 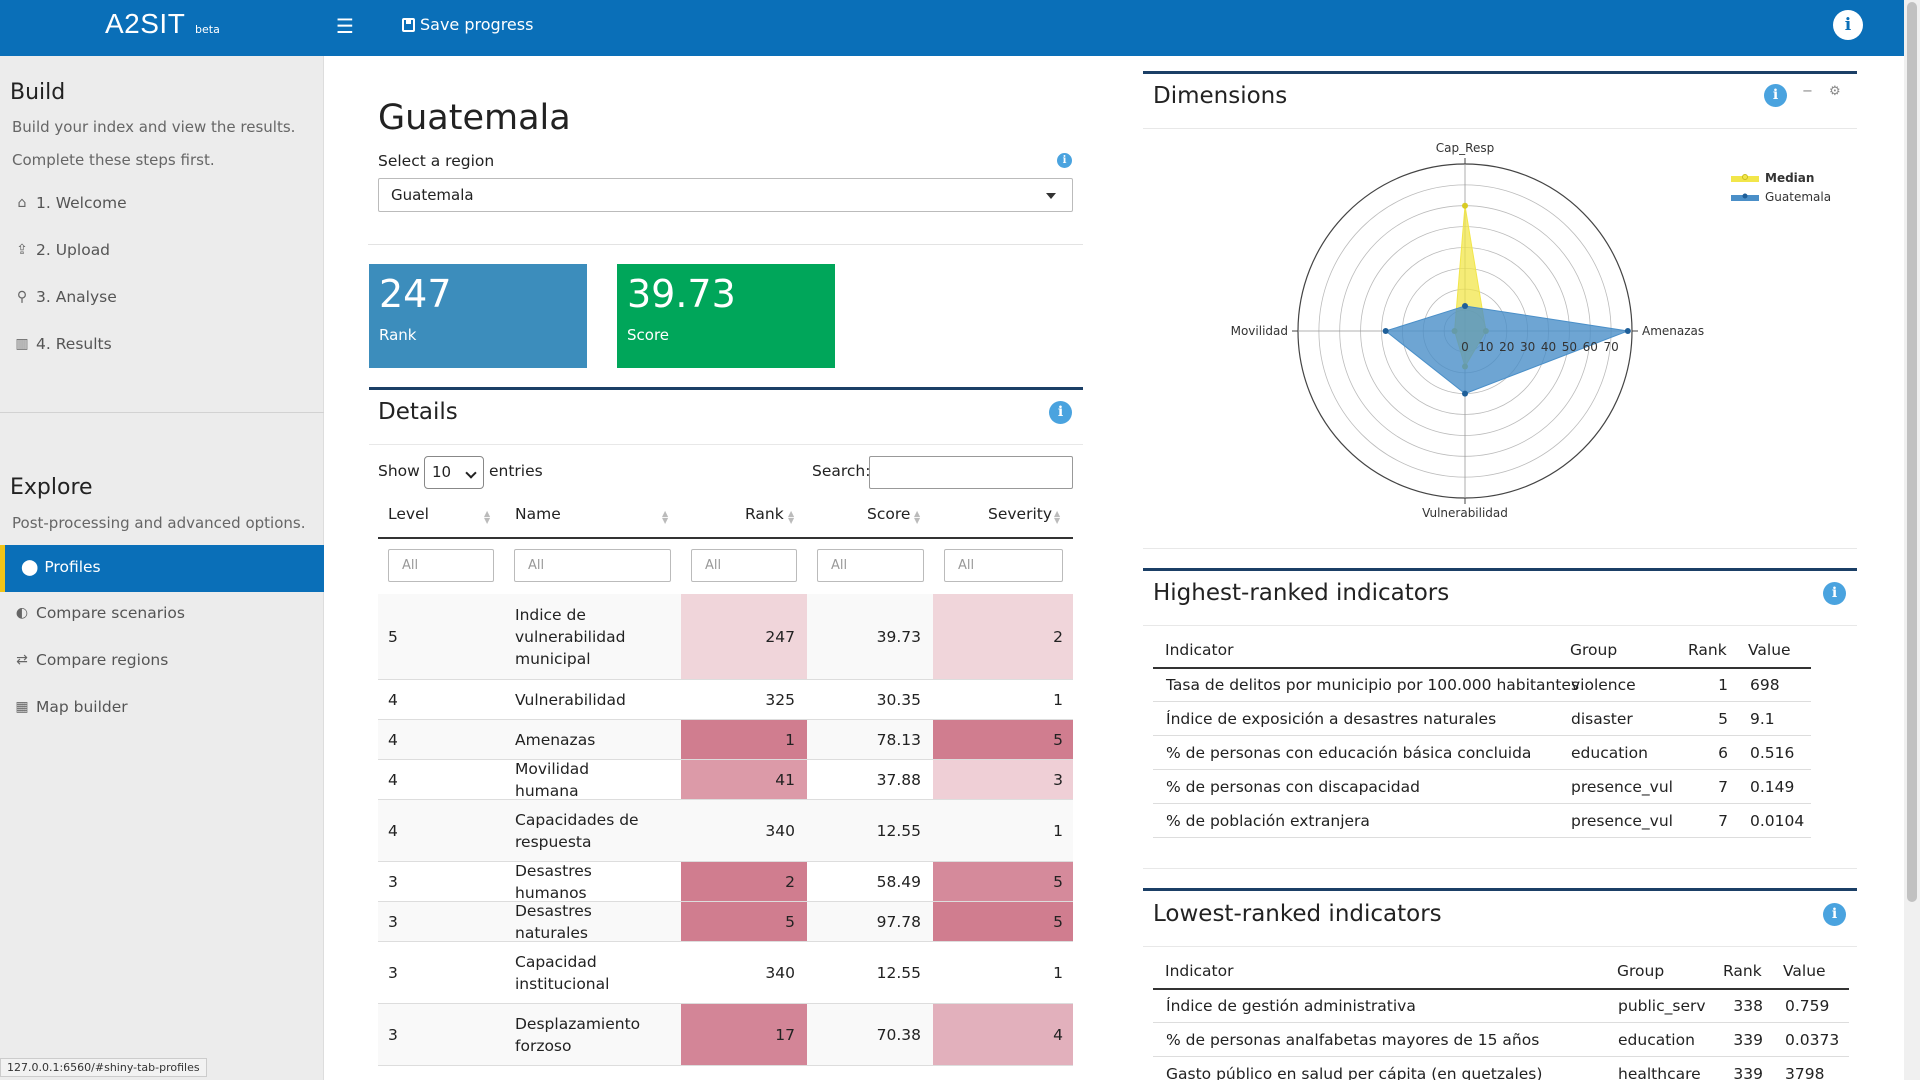 I want to click on cell-rank: 17, so click(x=744, y=1034).